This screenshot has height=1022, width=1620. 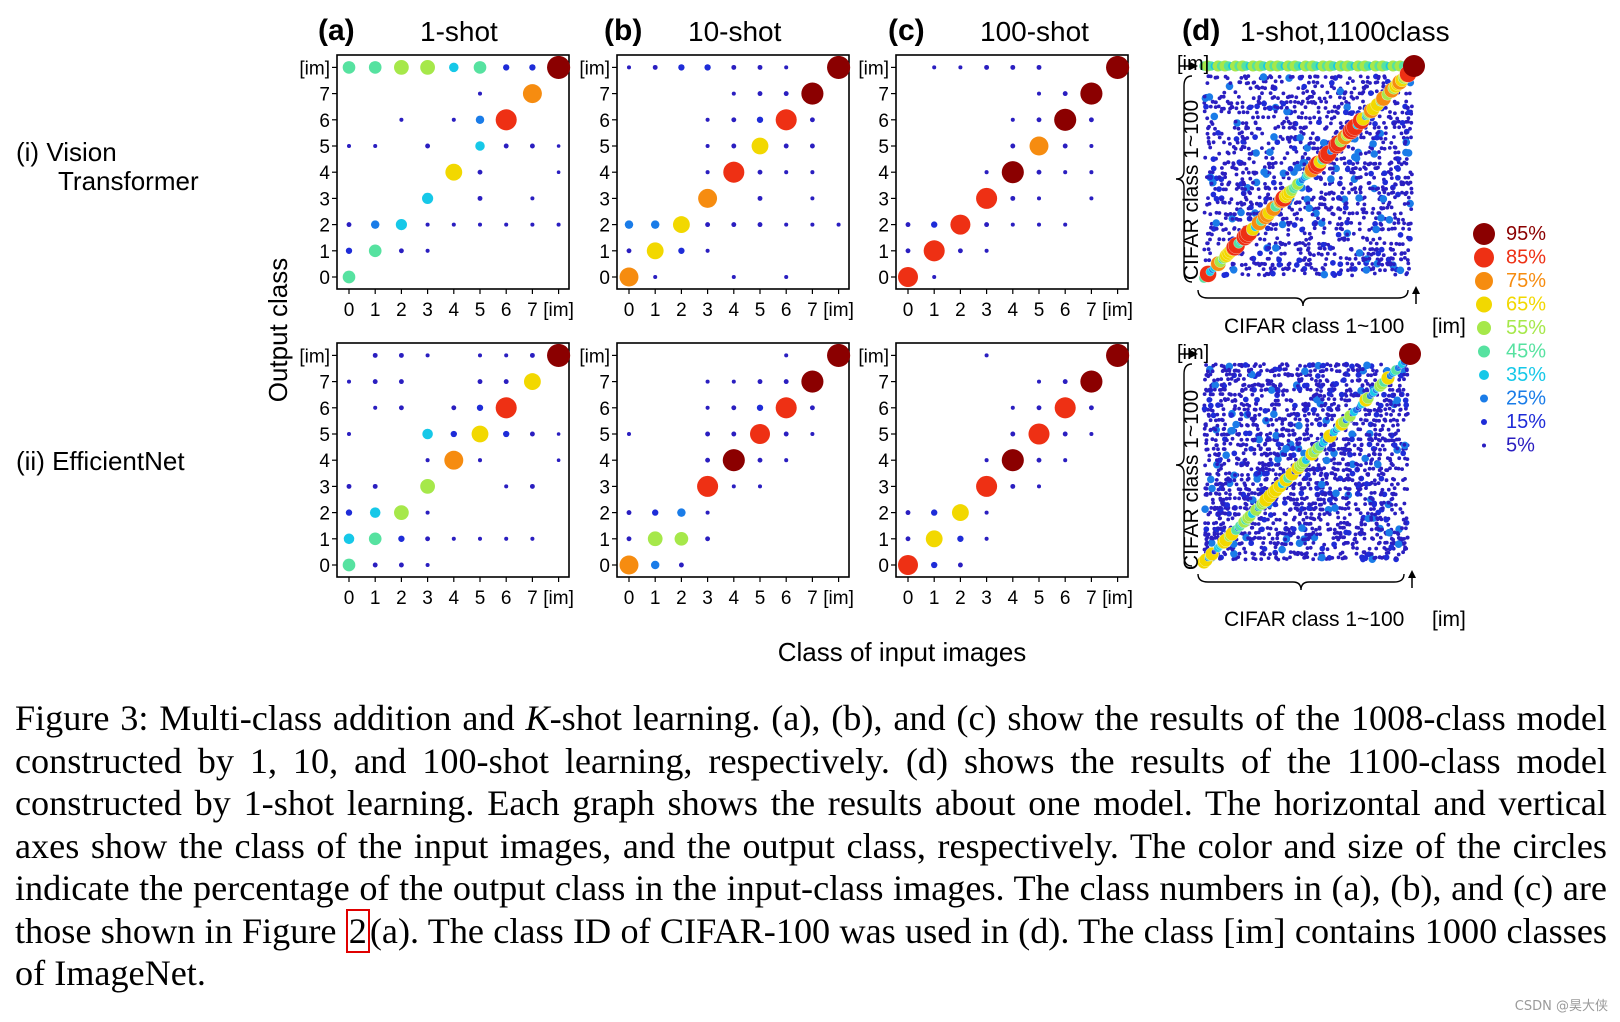 What do you see at coordinates (883, 409) in the screenshot?
I see `y-tick-label: 6` at bounding box center [883, 409].